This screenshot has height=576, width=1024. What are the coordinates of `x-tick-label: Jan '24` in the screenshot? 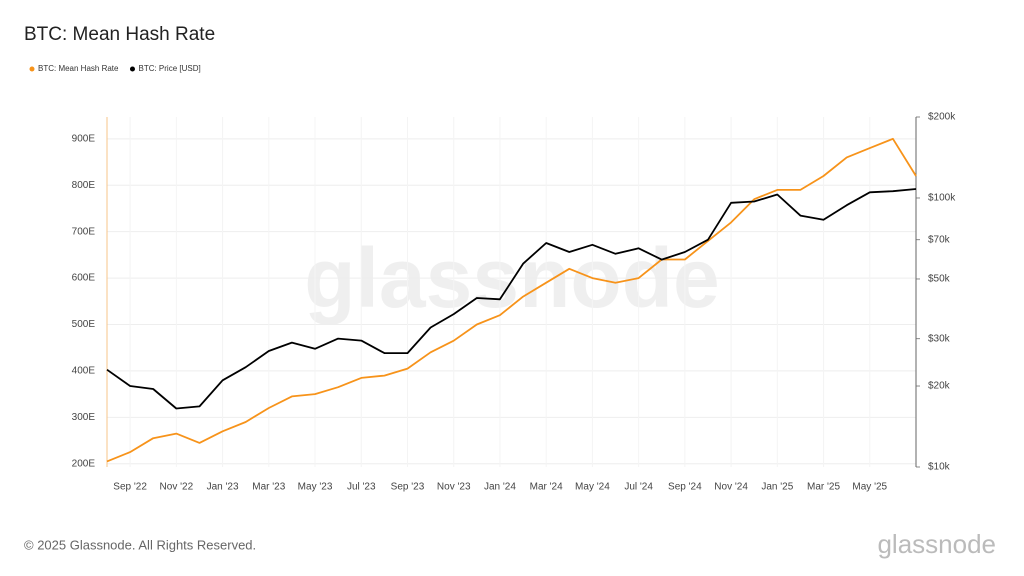 It's located at (500, 487).